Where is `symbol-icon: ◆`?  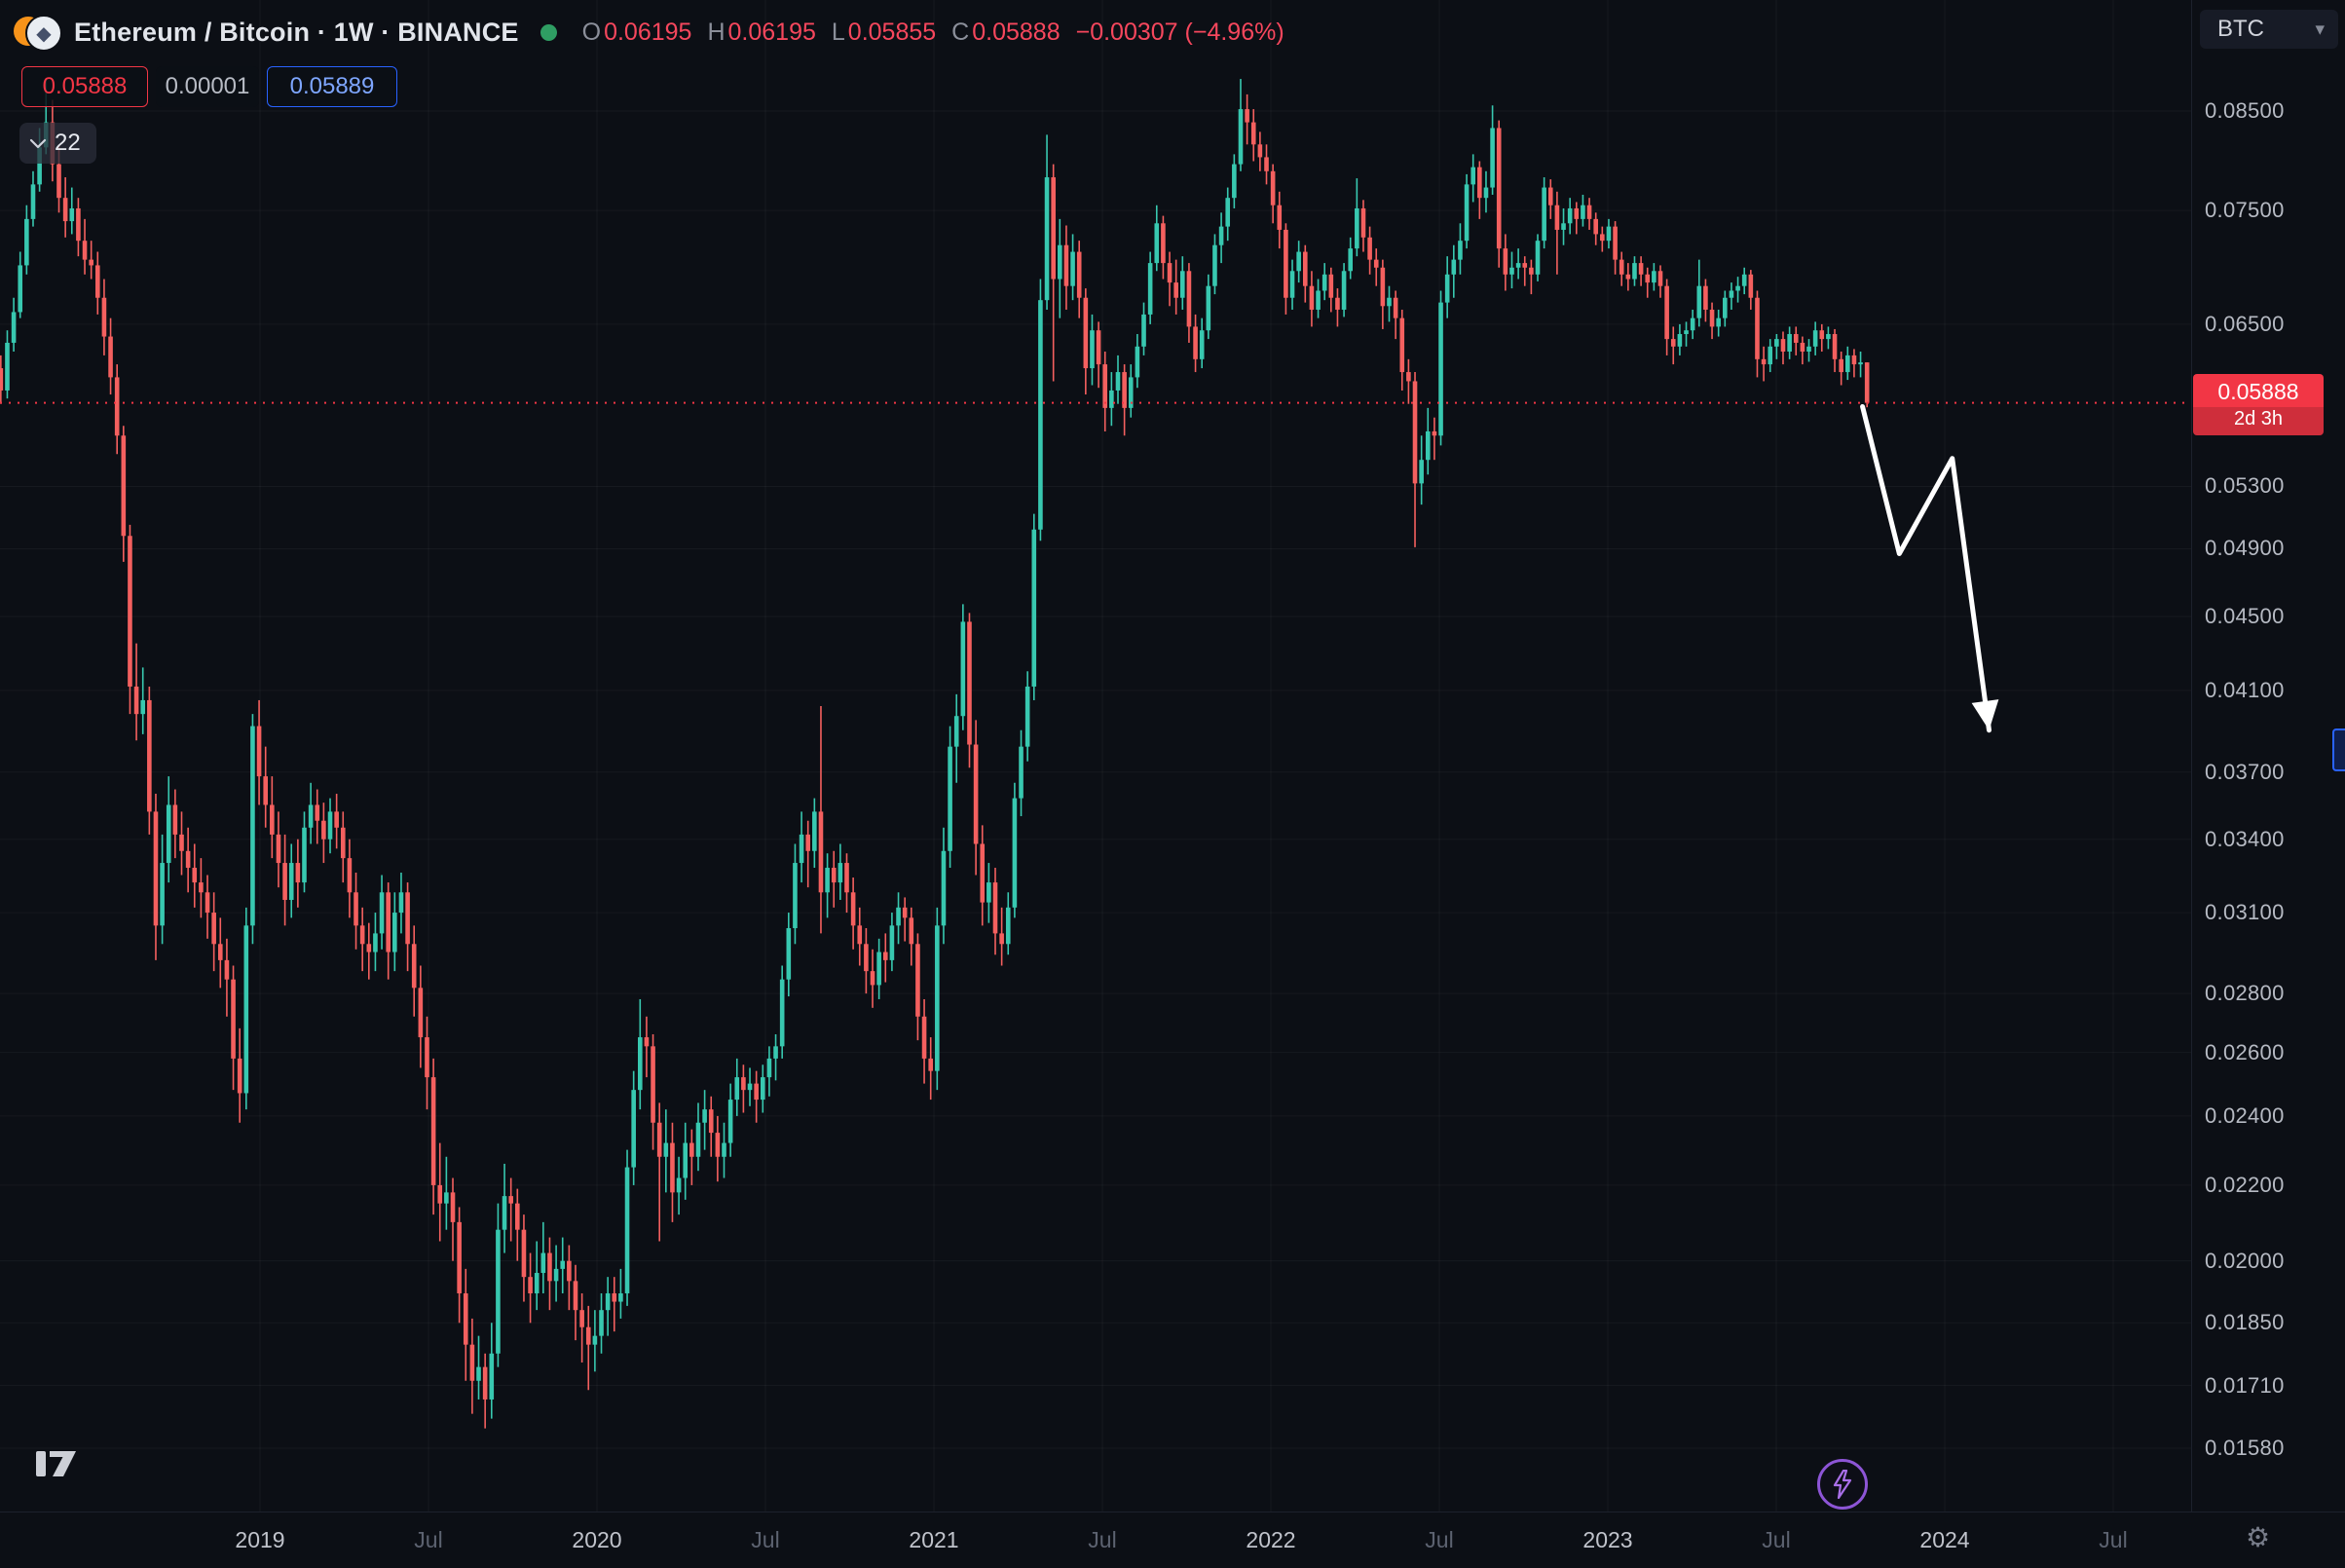 symbol-icon: ◆ is located at coordinates (39, 33).